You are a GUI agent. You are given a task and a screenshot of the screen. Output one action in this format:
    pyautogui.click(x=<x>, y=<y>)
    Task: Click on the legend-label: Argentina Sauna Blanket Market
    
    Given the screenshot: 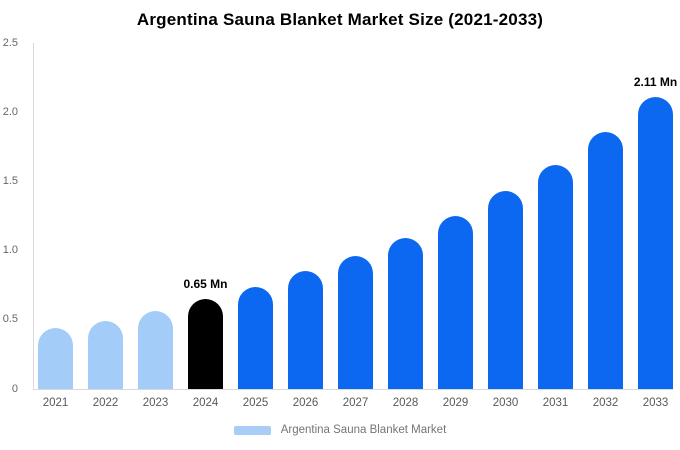 What is the action you would take?
    pyautogui.click(x=363, y=430)
    